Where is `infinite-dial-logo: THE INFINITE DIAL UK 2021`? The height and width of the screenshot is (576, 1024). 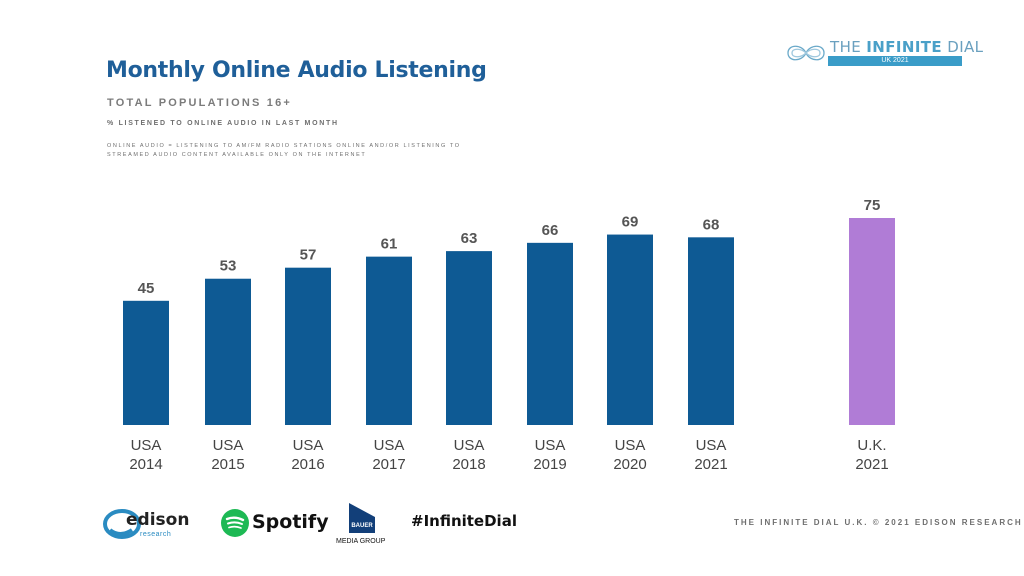 infinite-dial-logo: THE INFINITE DIAL UK 2021 is located at coordinates (883, 53).